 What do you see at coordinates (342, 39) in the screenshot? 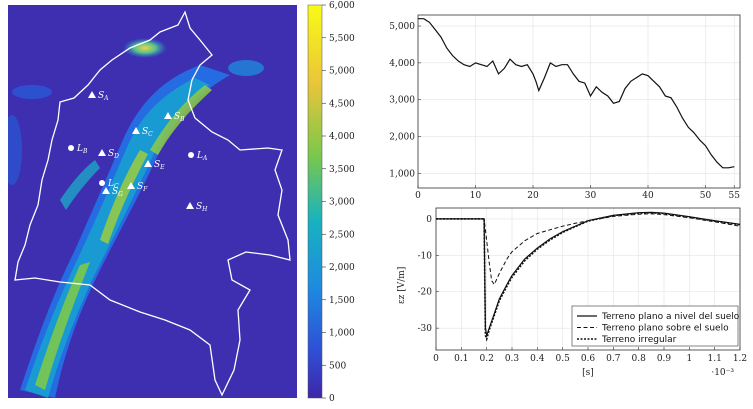
I see `colorbar-tick-label: 5,500` at bounding box center [342, 39].